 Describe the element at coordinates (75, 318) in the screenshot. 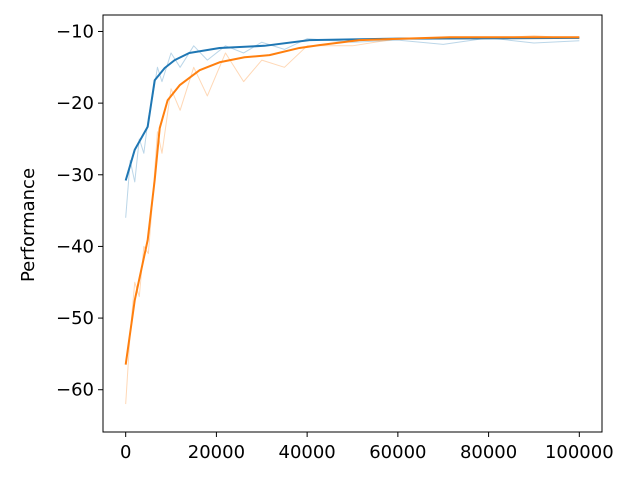

I see `y-tick-label: −50` at that location.